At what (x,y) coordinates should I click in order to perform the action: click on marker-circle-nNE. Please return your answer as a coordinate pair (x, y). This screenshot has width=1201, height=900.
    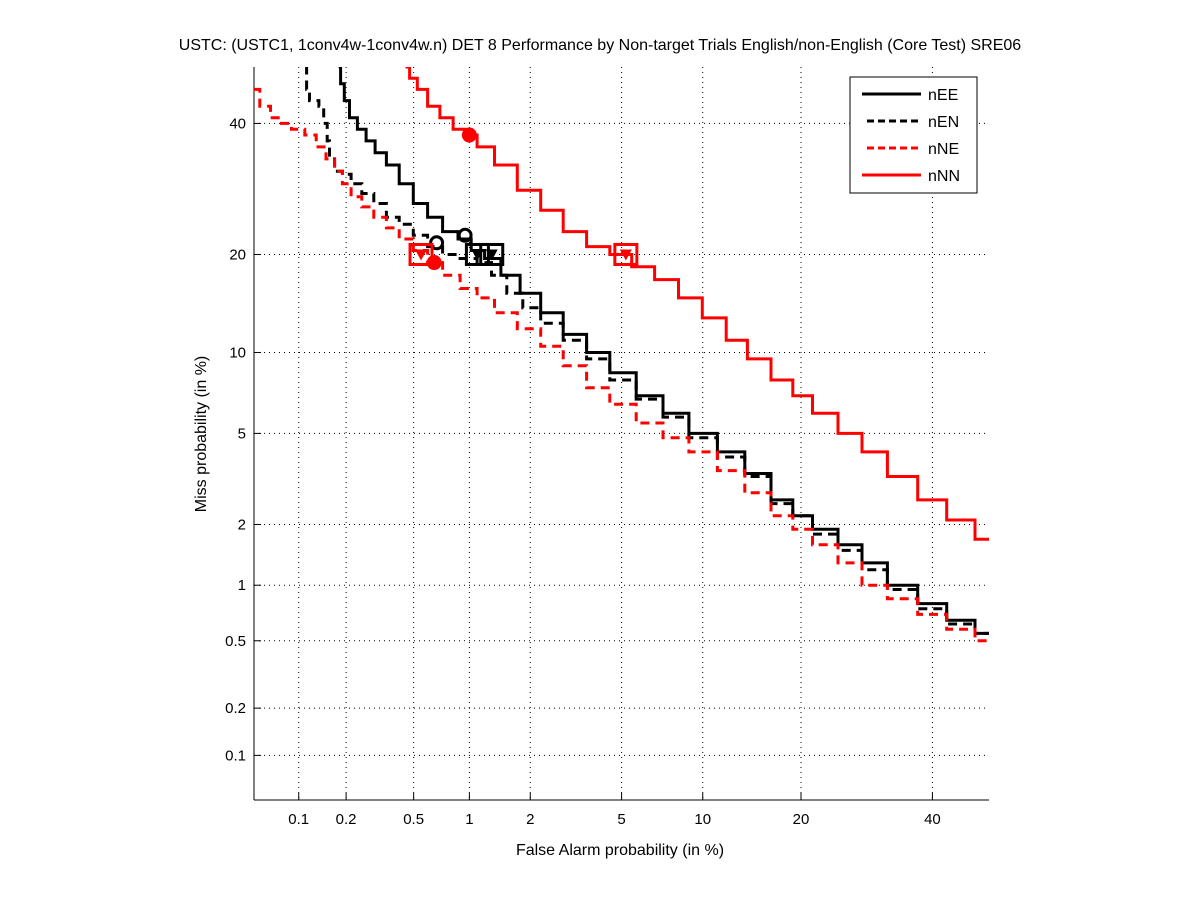
    Looking at the image, I should click on (434, 263).